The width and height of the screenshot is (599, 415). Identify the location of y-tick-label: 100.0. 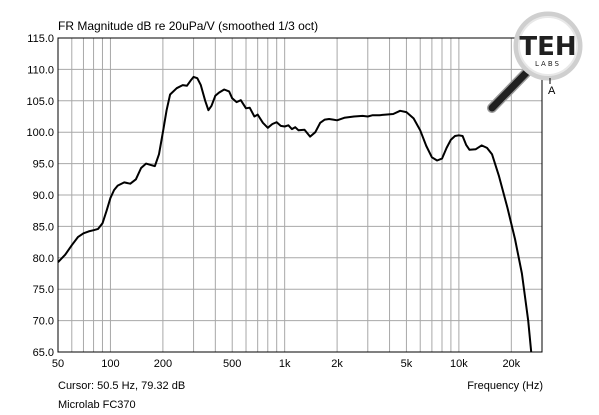
(40, 133).